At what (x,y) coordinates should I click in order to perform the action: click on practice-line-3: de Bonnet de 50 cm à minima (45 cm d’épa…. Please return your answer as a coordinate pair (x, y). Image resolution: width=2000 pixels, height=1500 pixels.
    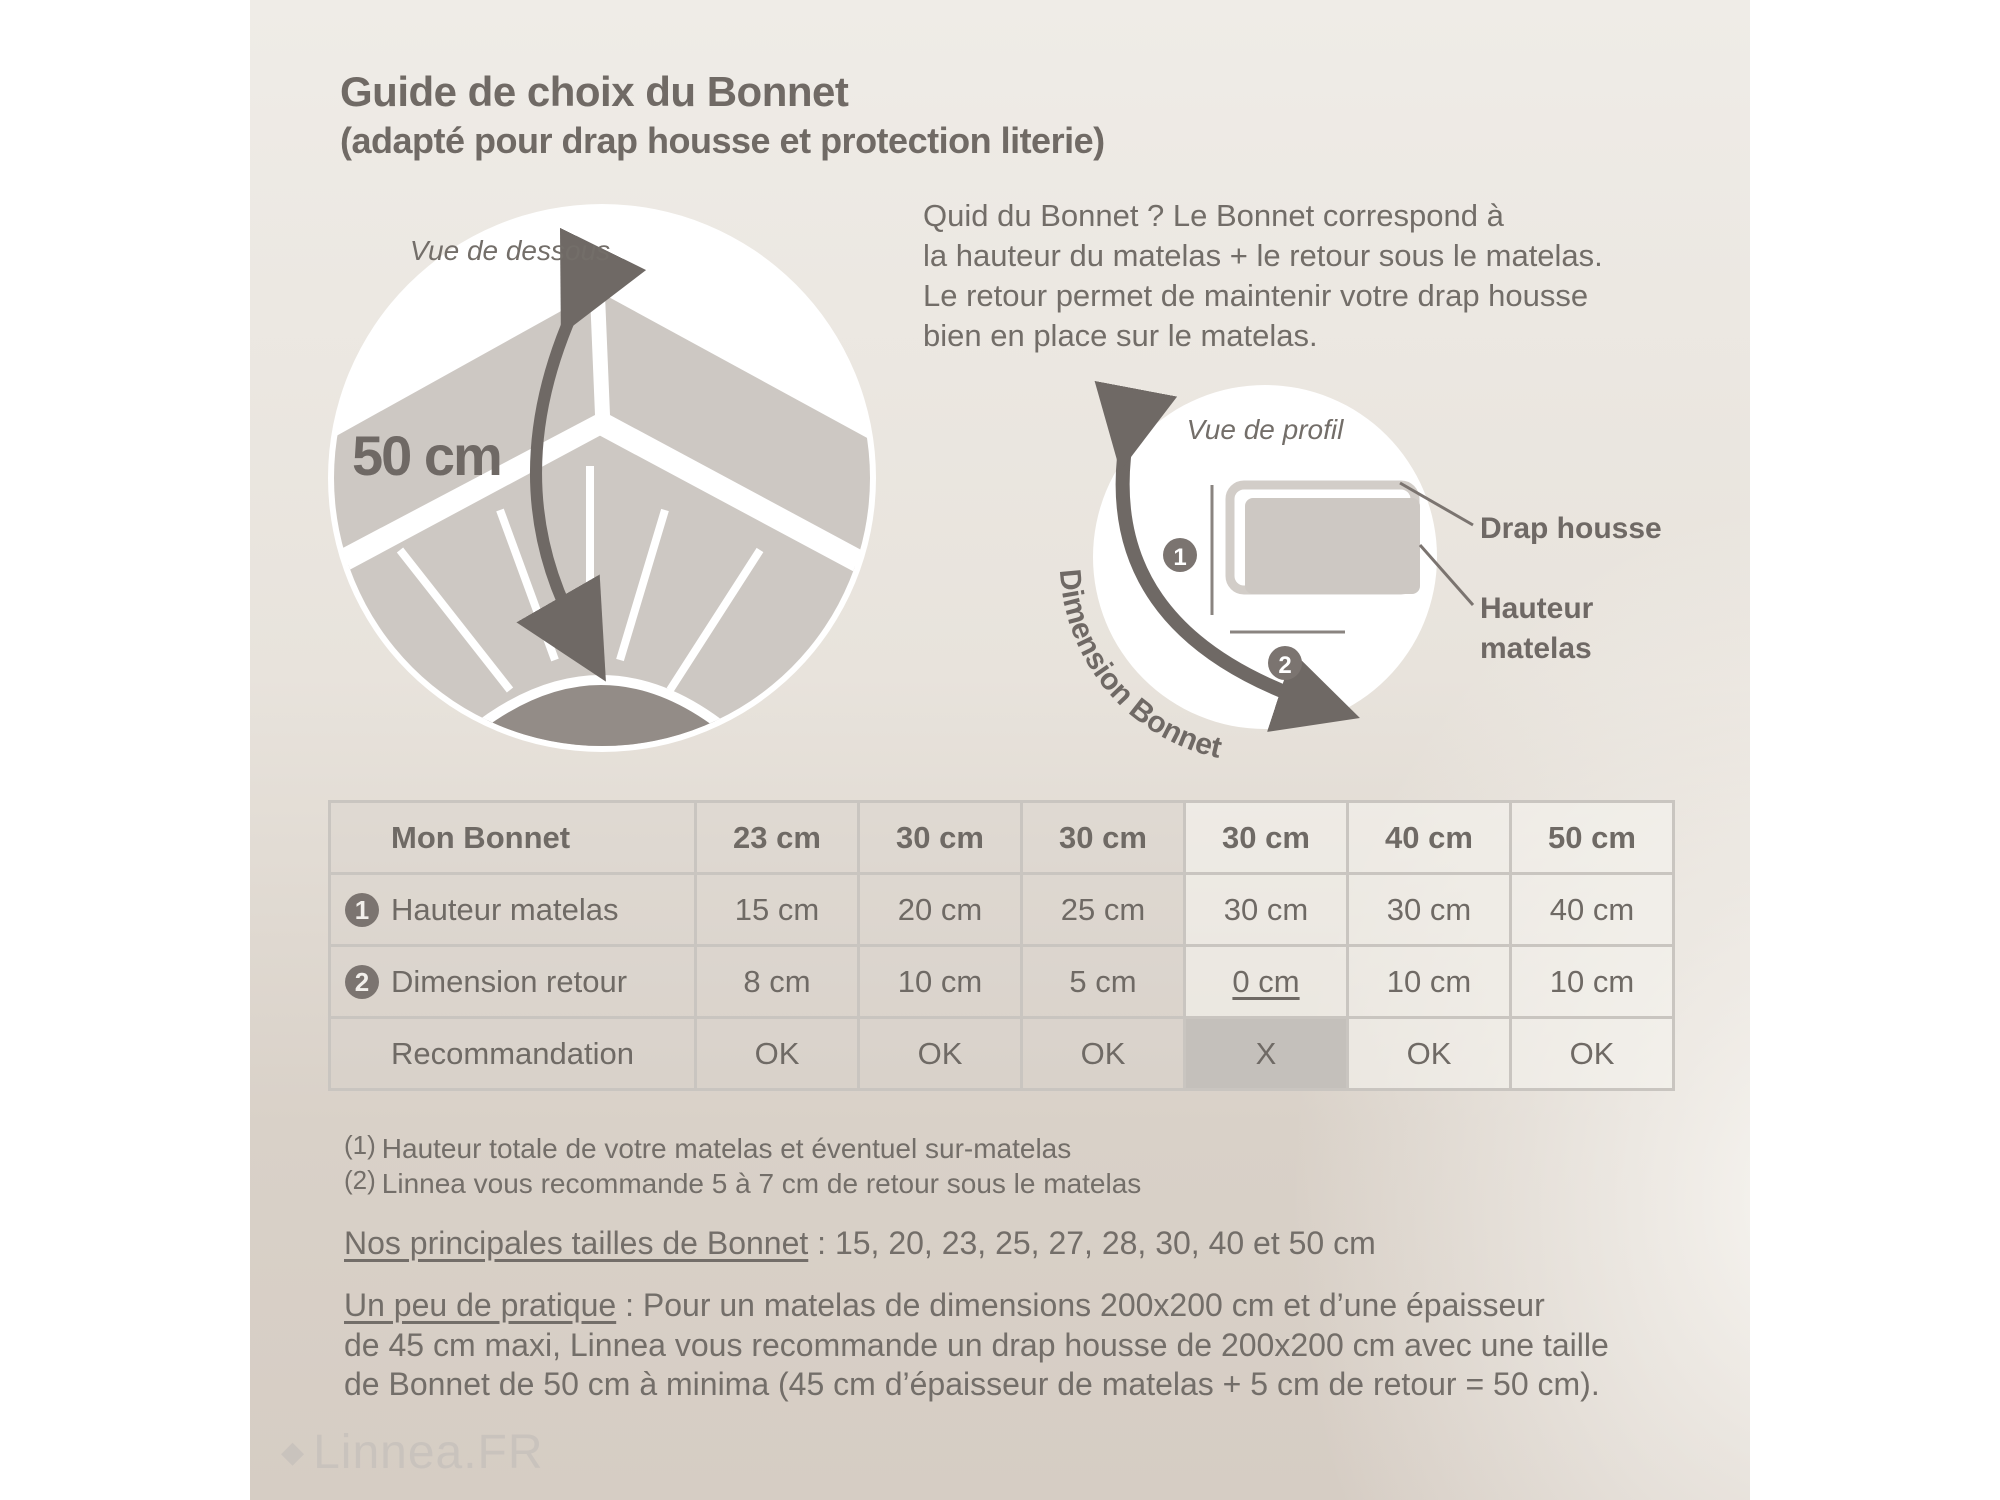
    Looking at the image, I should click on (972, 1384).